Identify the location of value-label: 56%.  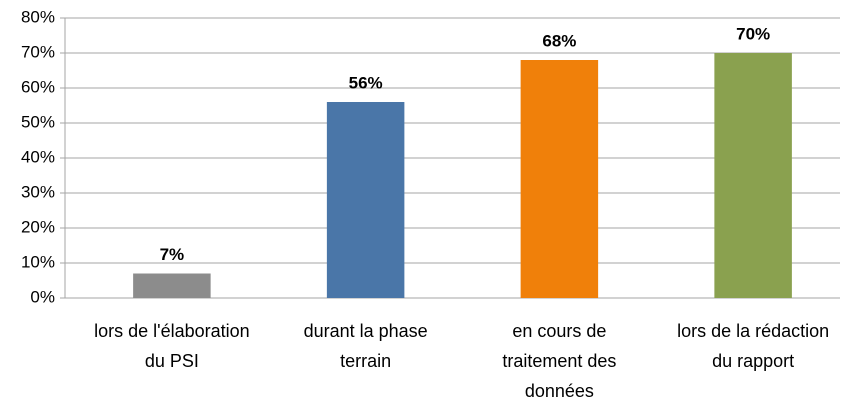
(366, 82).